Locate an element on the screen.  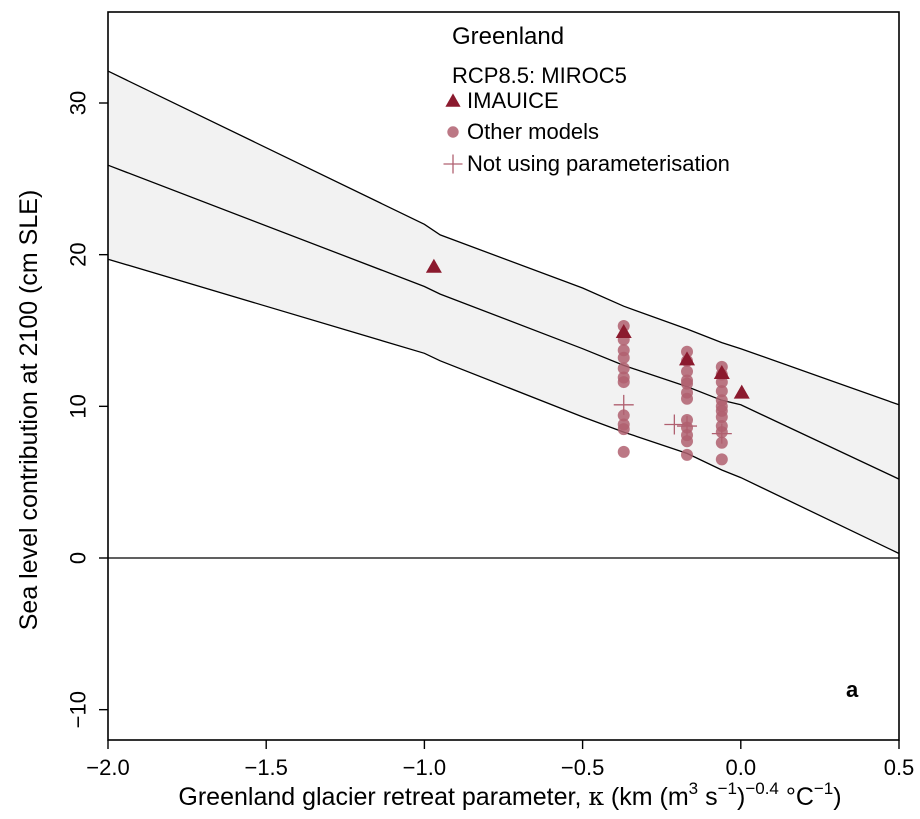
x-axis-title-unit-a: (km (m is located at coordinates (646, 797).